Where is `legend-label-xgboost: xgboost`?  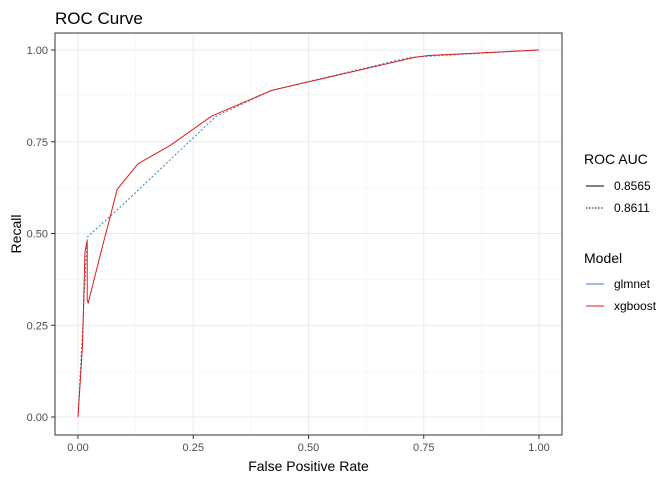 legend-label-xgboost: xgboost is located at coordinates (635, 306).